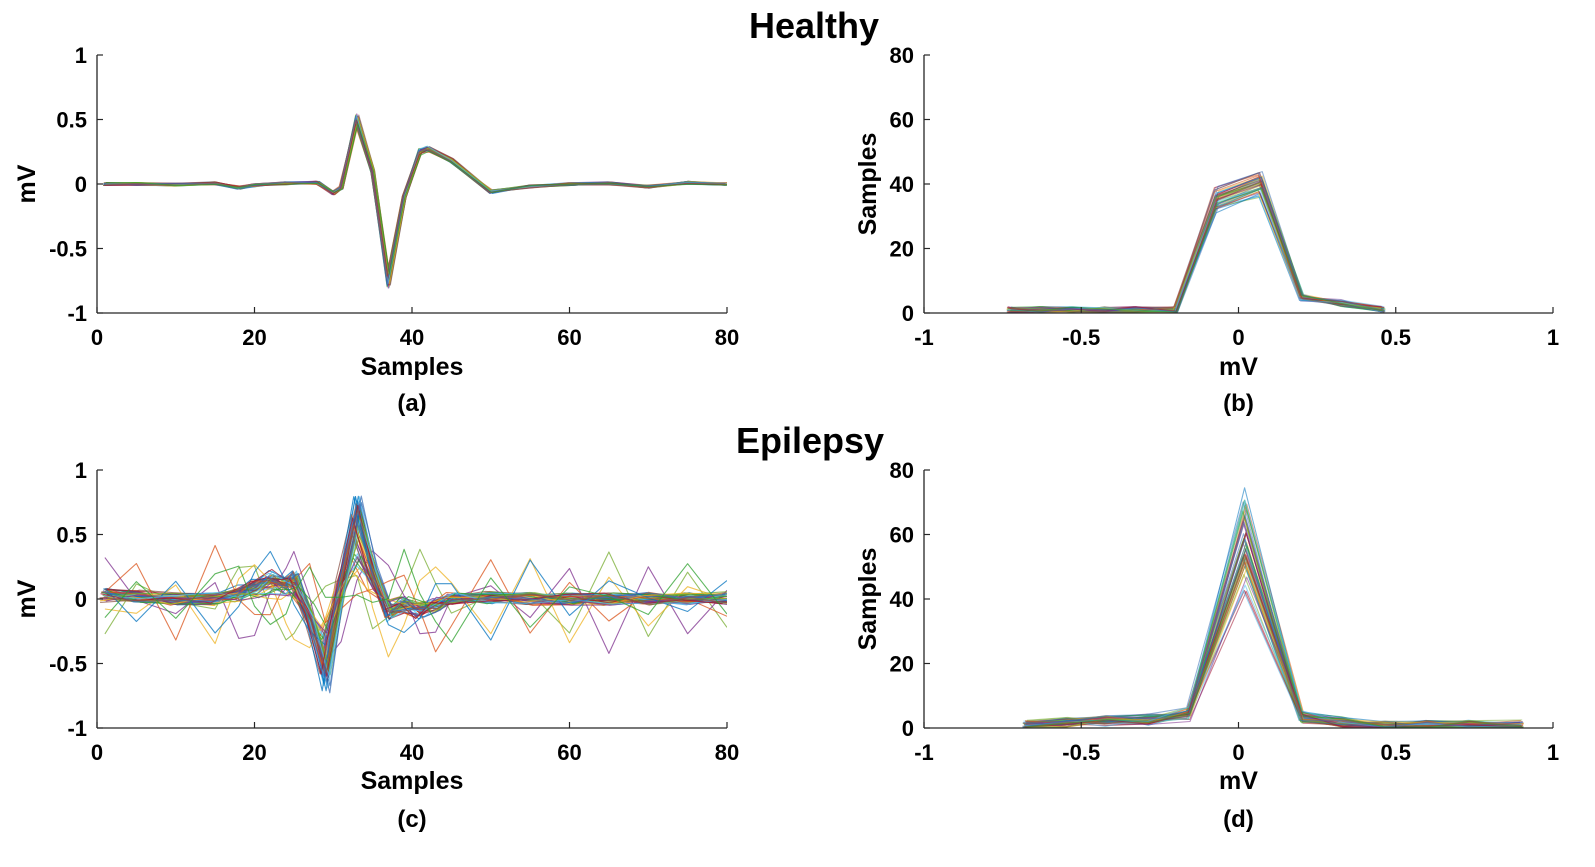 Image resolution: width=1595 pixels, height=867 pixels. Describe the element at coordinates (902, 470) in the screenshot. I see `y-tick-label-d-4: 80` at that location.